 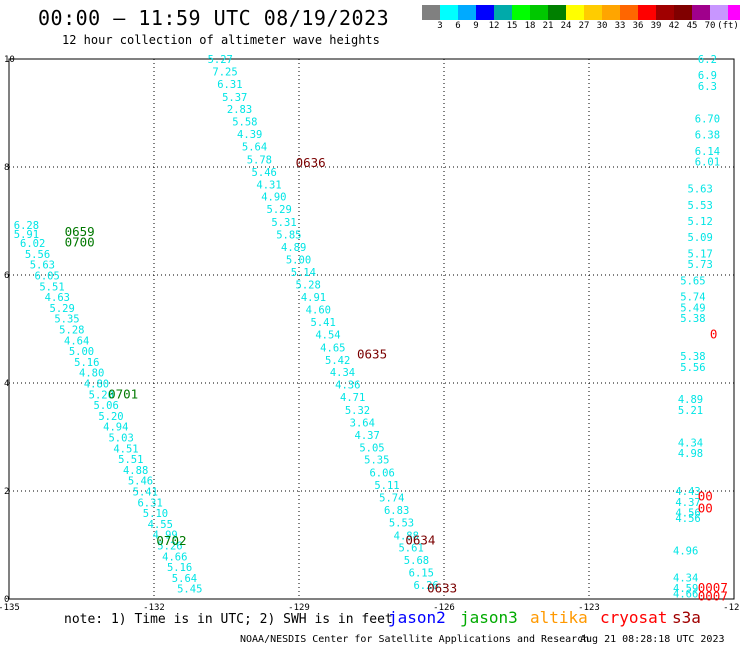 What do you see at coordinates (396, 511) in the screenshot?
I see `wave-height-label: 6.83` at bounding box center [396, 511].